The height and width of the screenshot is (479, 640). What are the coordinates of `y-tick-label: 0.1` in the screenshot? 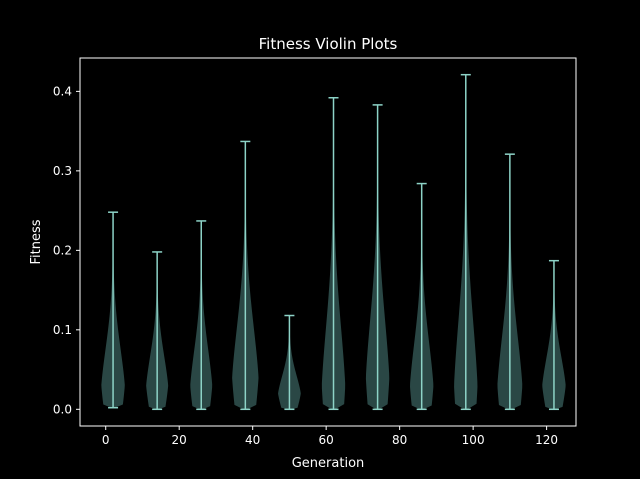 It's located at (62, 330).